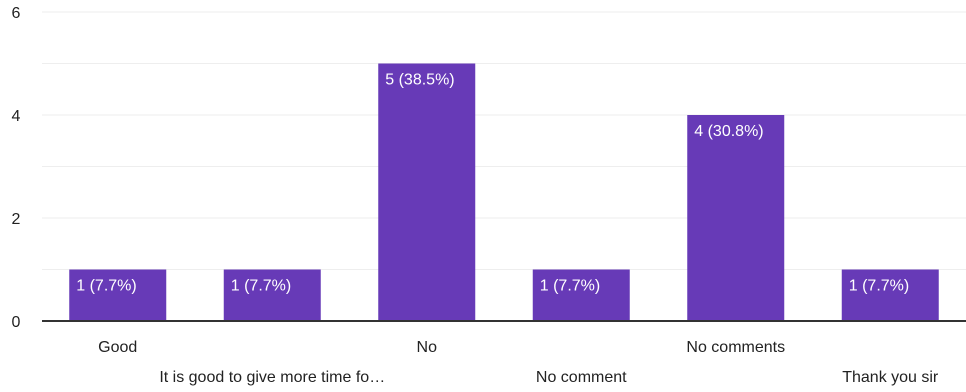 The width and height of the screenshot is (966, 392). What do you see at coordinates (16, 116) in the screenshot?
I see `y-tick-label: 4` at bounding box center [16, 116].